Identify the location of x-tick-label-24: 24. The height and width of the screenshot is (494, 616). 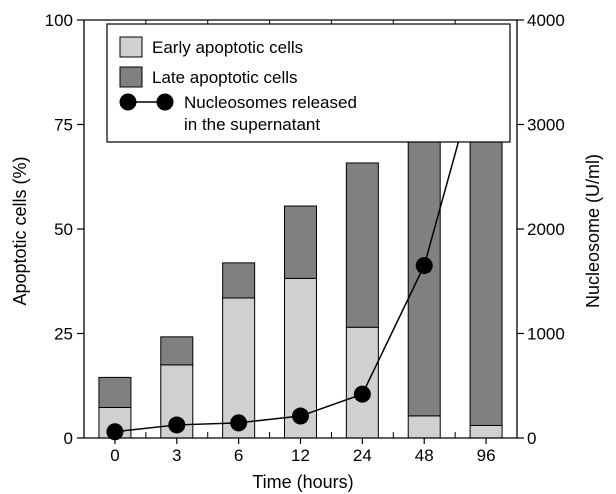
(362, 455).